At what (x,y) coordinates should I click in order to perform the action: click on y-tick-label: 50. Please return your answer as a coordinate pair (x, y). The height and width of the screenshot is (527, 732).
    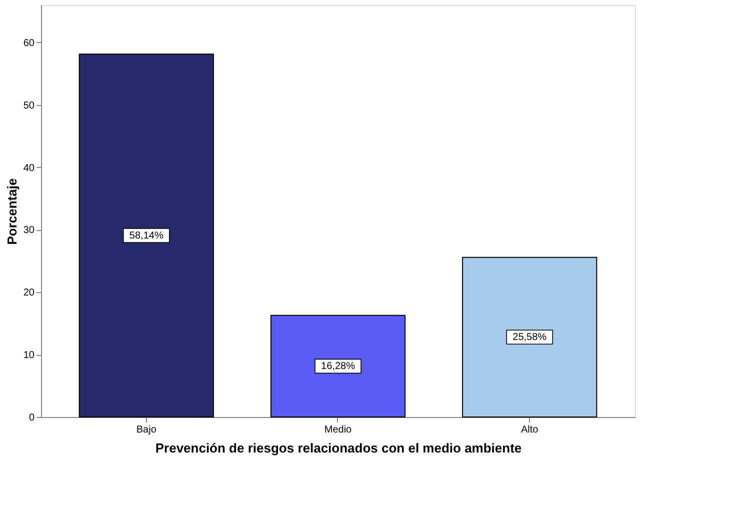
    Looking at the image, I should click on (29, 106).